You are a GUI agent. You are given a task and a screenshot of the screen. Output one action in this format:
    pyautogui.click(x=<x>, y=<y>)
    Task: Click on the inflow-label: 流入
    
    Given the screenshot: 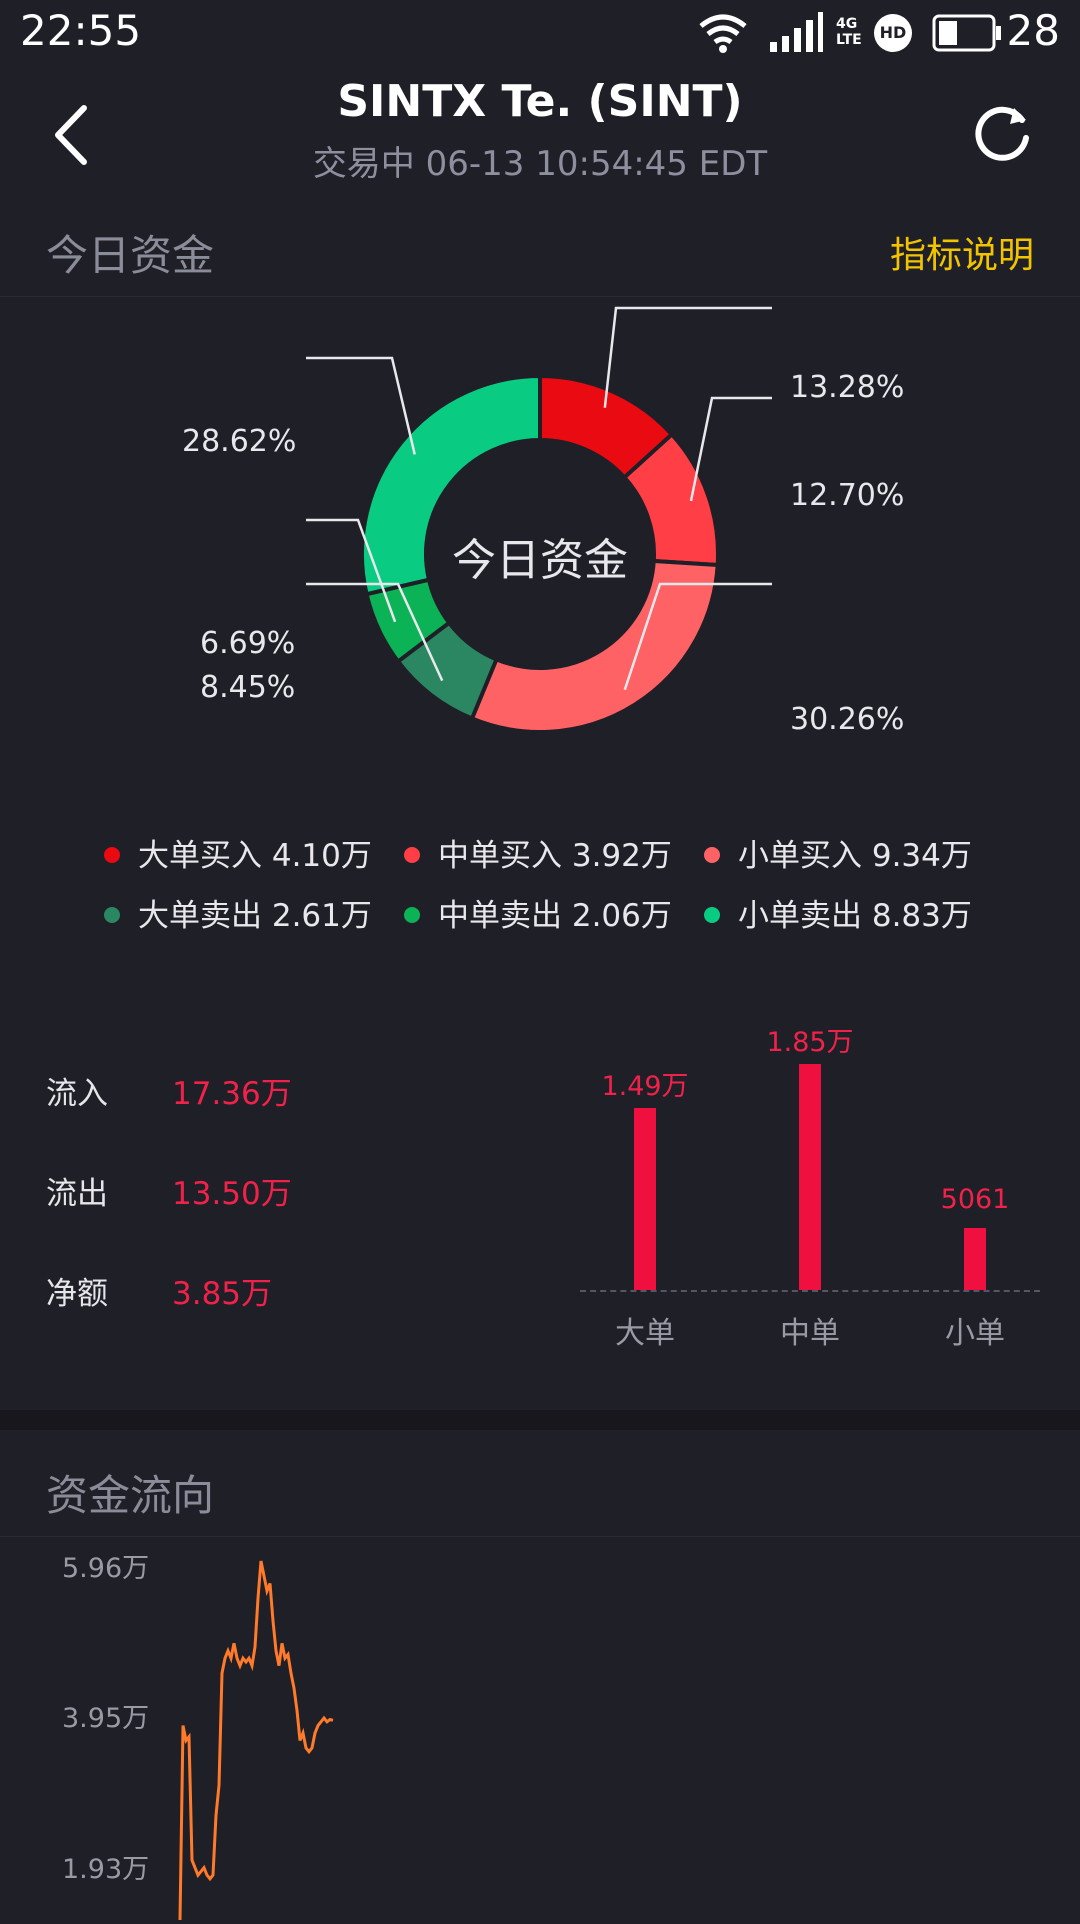 What is the action you would take?
    pyautogui.click(x=77, y=1094)
    